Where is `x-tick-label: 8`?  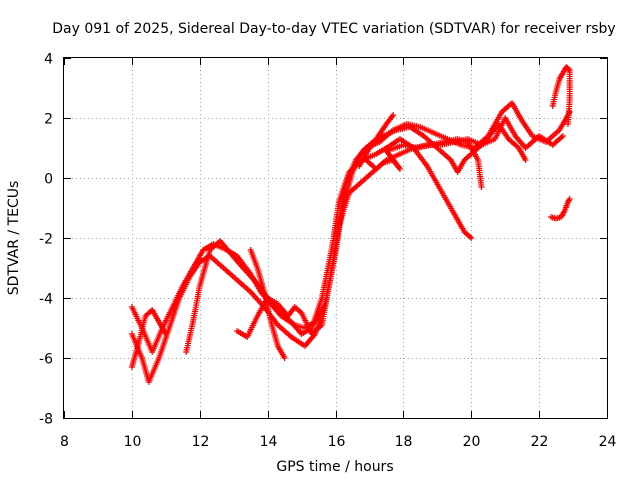
x-tick-label: 8 is located at coordinates (64, 442).